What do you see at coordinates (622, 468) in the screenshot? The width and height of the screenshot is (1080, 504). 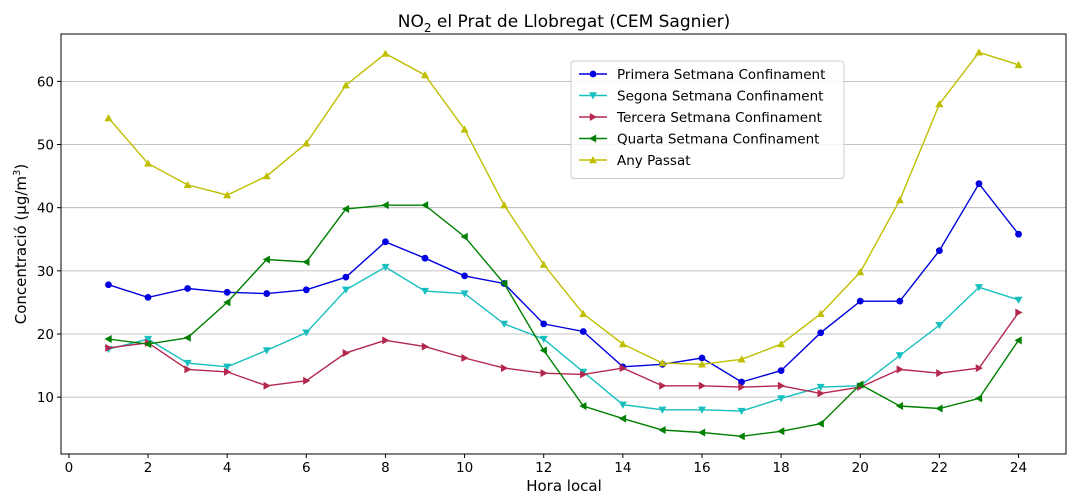 I see `x-tick-label: 14` at bounding box center [622, 468].